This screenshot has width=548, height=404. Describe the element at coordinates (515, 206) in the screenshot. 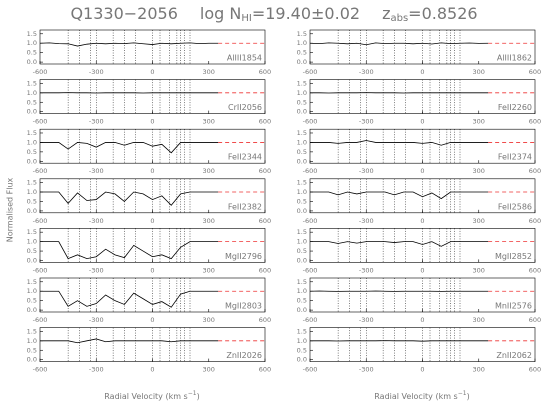

I see `panel-label: FeII2586` at that location.